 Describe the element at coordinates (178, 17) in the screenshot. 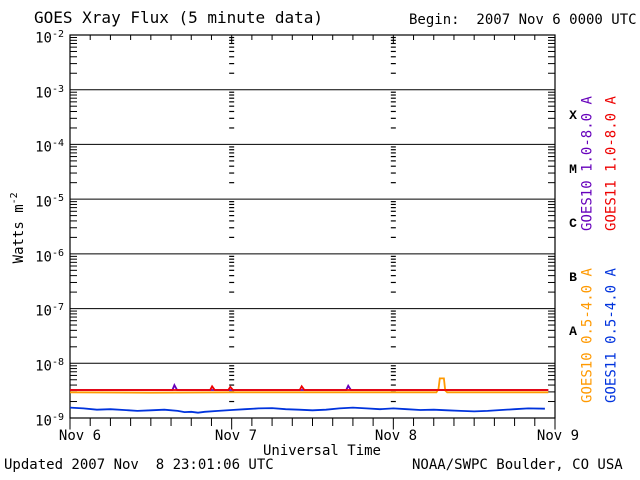

I see `chart-title: GOES Xray Flux (5 minute data)` at that location.